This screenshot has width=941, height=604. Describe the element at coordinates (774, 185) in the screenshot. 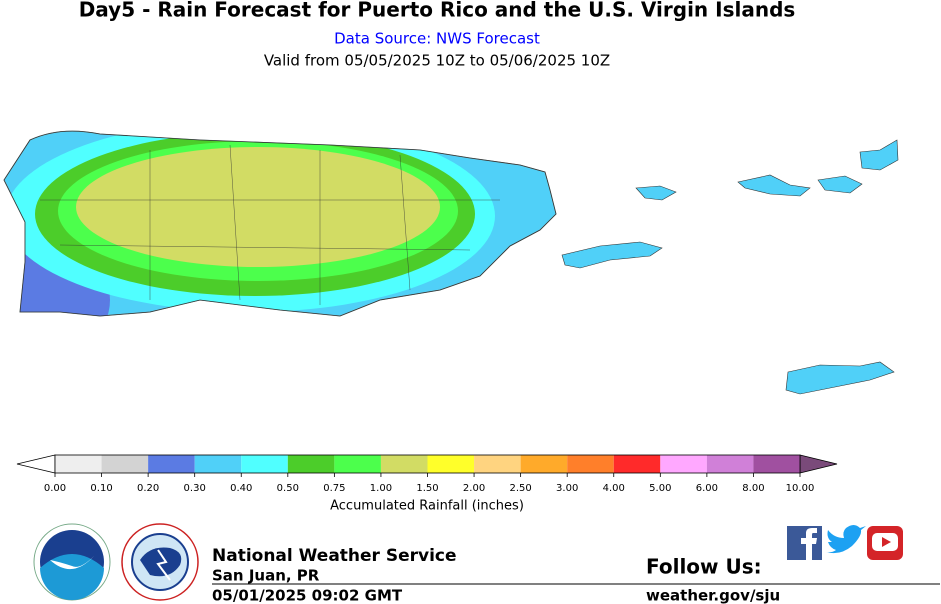

I see `st-thomas` at that location.